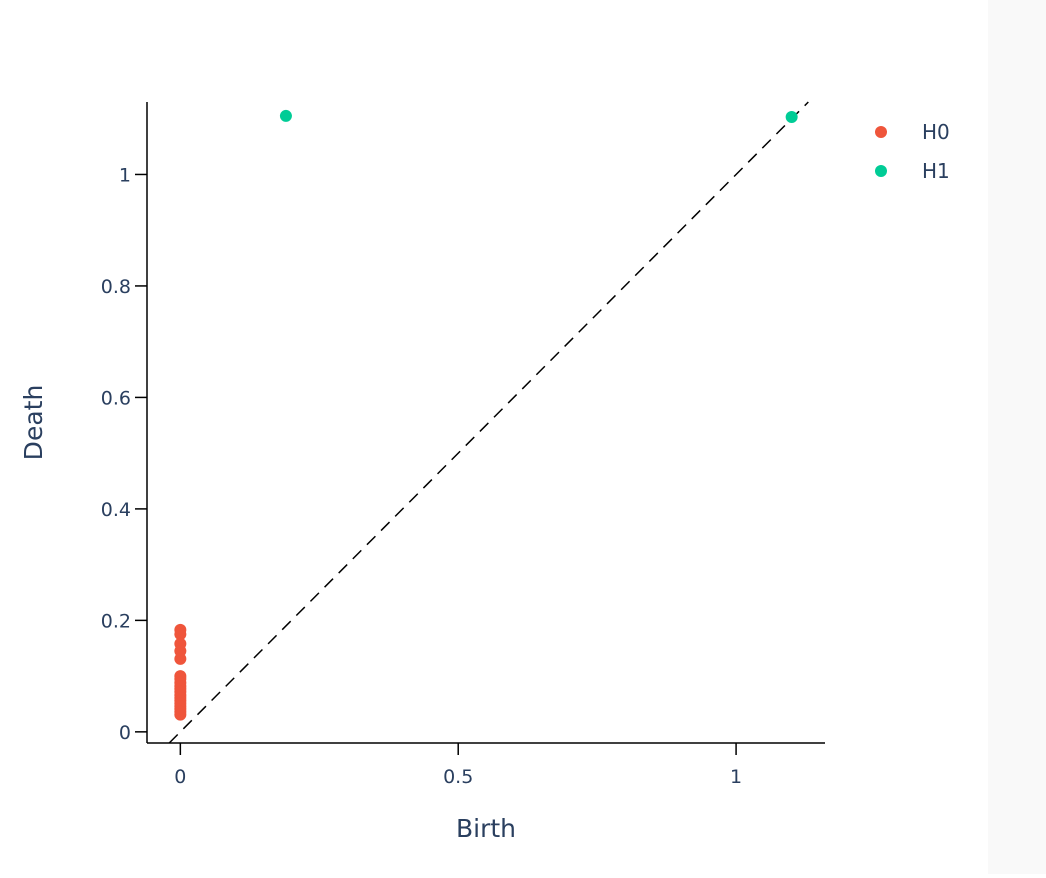 The height and width of the screenshot is (878, 1046). I want to click on legend-item-h1: H1, so click(912, 171).